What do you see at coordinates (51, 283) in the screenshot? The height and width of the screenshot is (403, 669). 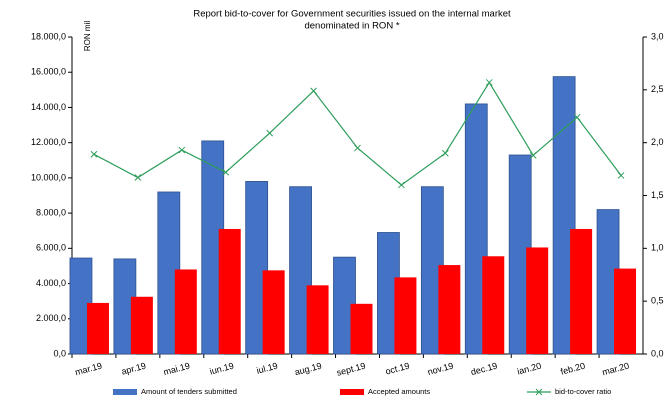 I see `y-tick-label: 4.000,0` at bounding box center [51, 283].